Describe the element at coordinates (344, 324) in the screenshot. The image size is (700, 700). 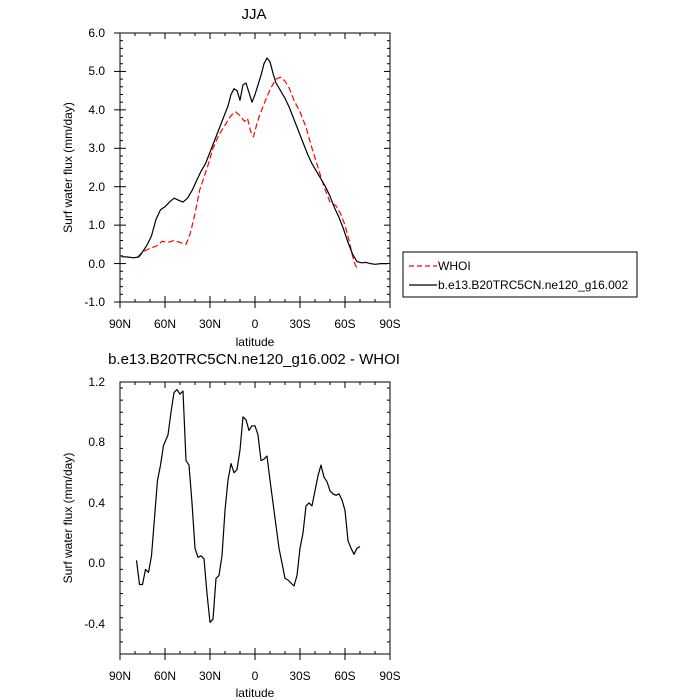
I see `top-x-tick-label: 60S` at that location.